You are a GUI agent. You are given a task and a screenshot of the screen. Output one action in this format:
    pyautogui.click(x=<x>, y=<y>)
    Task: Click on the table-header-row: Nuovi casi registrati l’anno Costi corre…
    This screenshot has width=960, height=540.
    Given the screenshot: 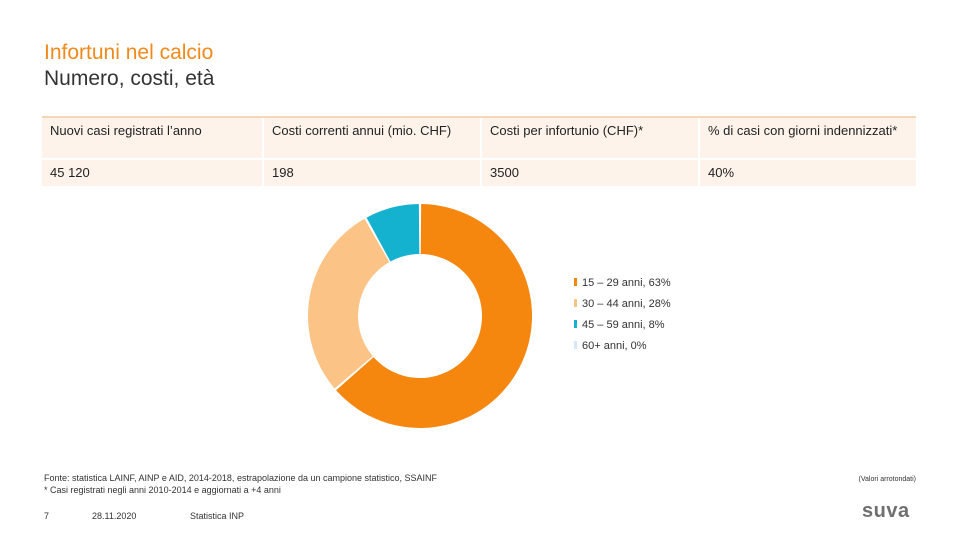 What is the action you would take?
    pyautogui.click(x=479, y=138)
    